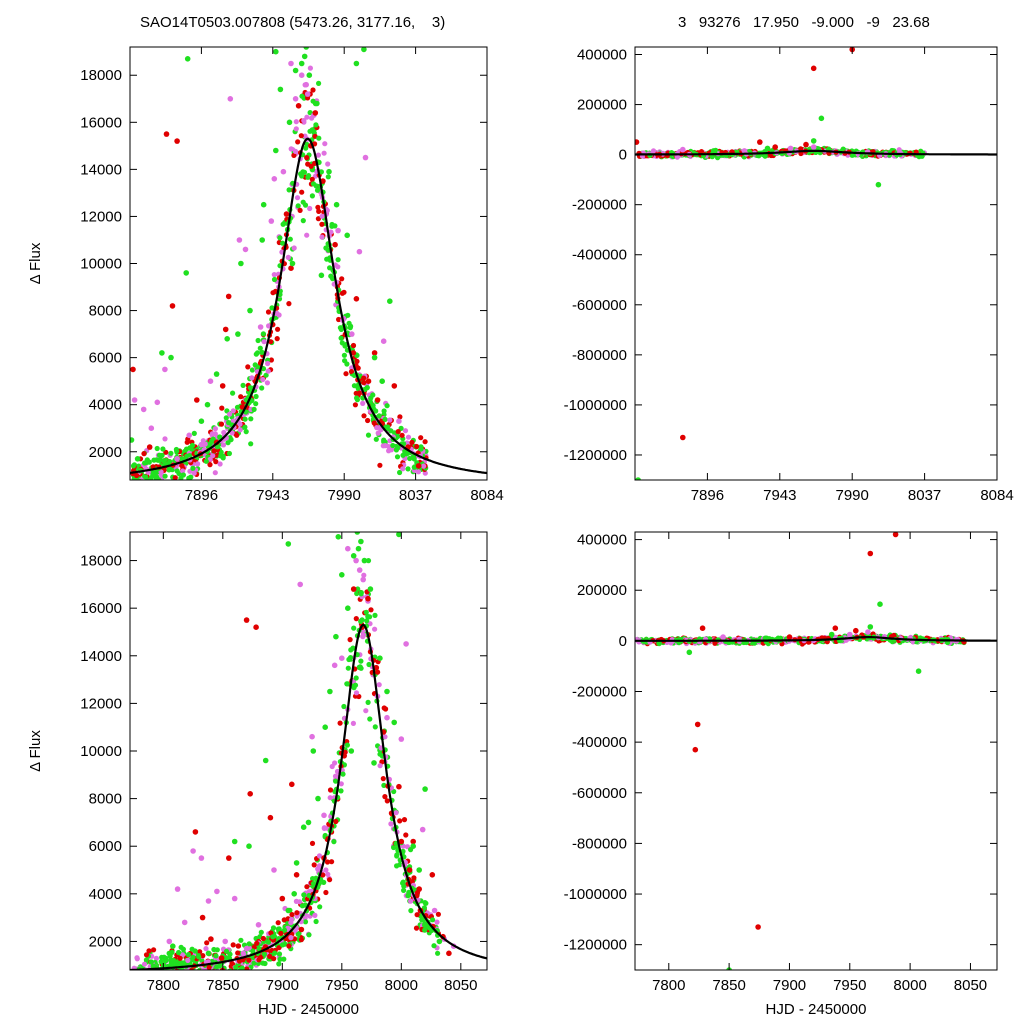 The width and height of the screenshot is (1024, 1024). Describe the element at coordinates (101, 561) in the screenshot. I see `y-tick-label: 18000` at that location.